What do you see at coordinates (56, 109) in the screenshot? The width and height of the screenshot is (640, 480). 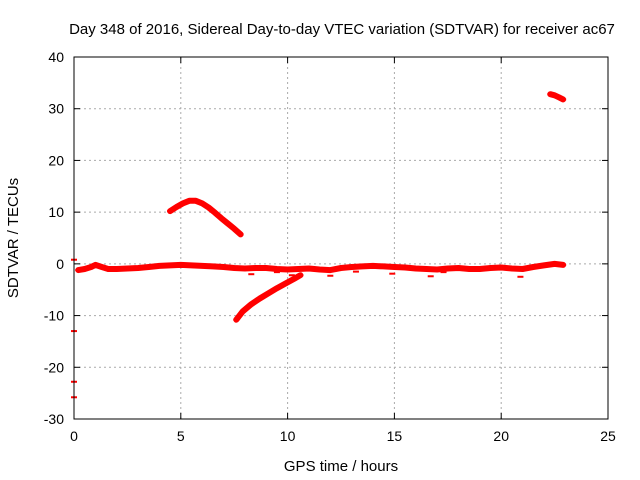 I see `y-tick-label: 30` at bounding box center [56, 109].